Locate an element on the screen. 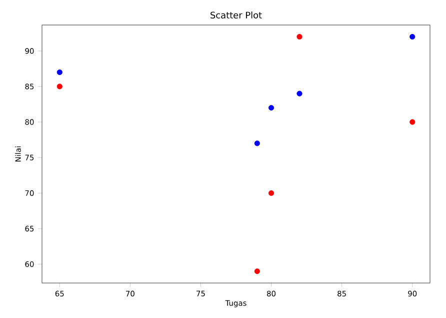  chart-title: Scatter Plot is located at coordinates (236, 15).